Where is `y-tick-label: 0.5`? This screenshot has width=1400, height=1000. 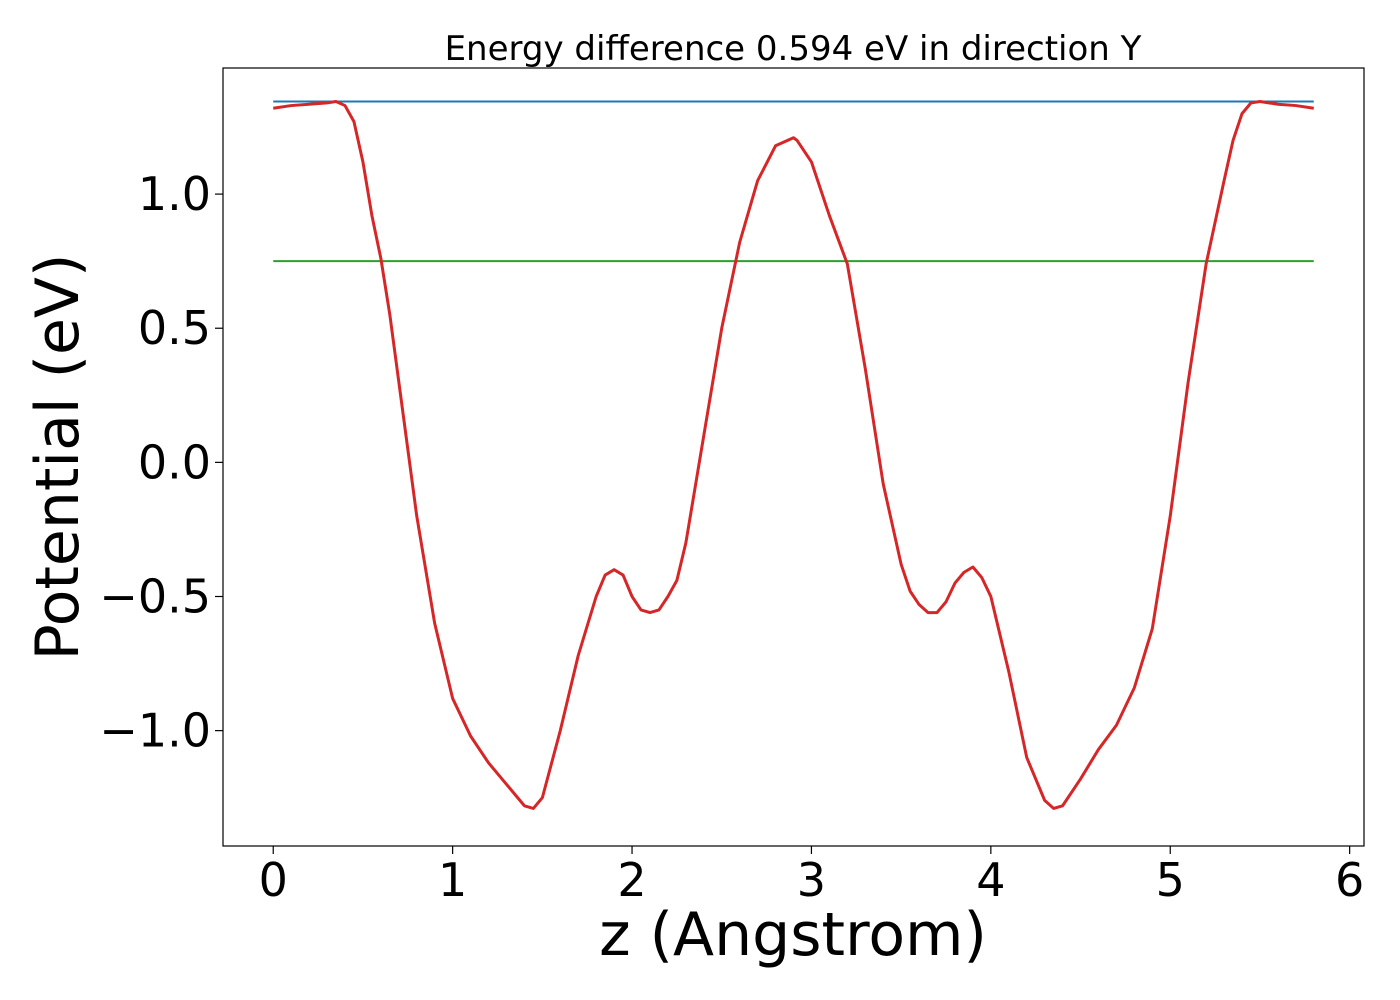
y-tick-label: 0.5 is located at coordinates (174, 328).